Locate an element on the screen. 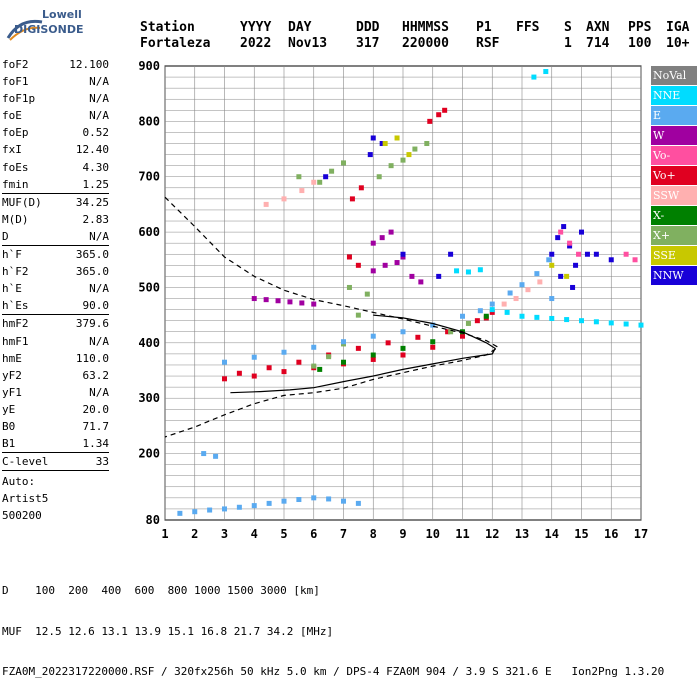  x-tick-label: 15 is located at coordinates (581, 534).